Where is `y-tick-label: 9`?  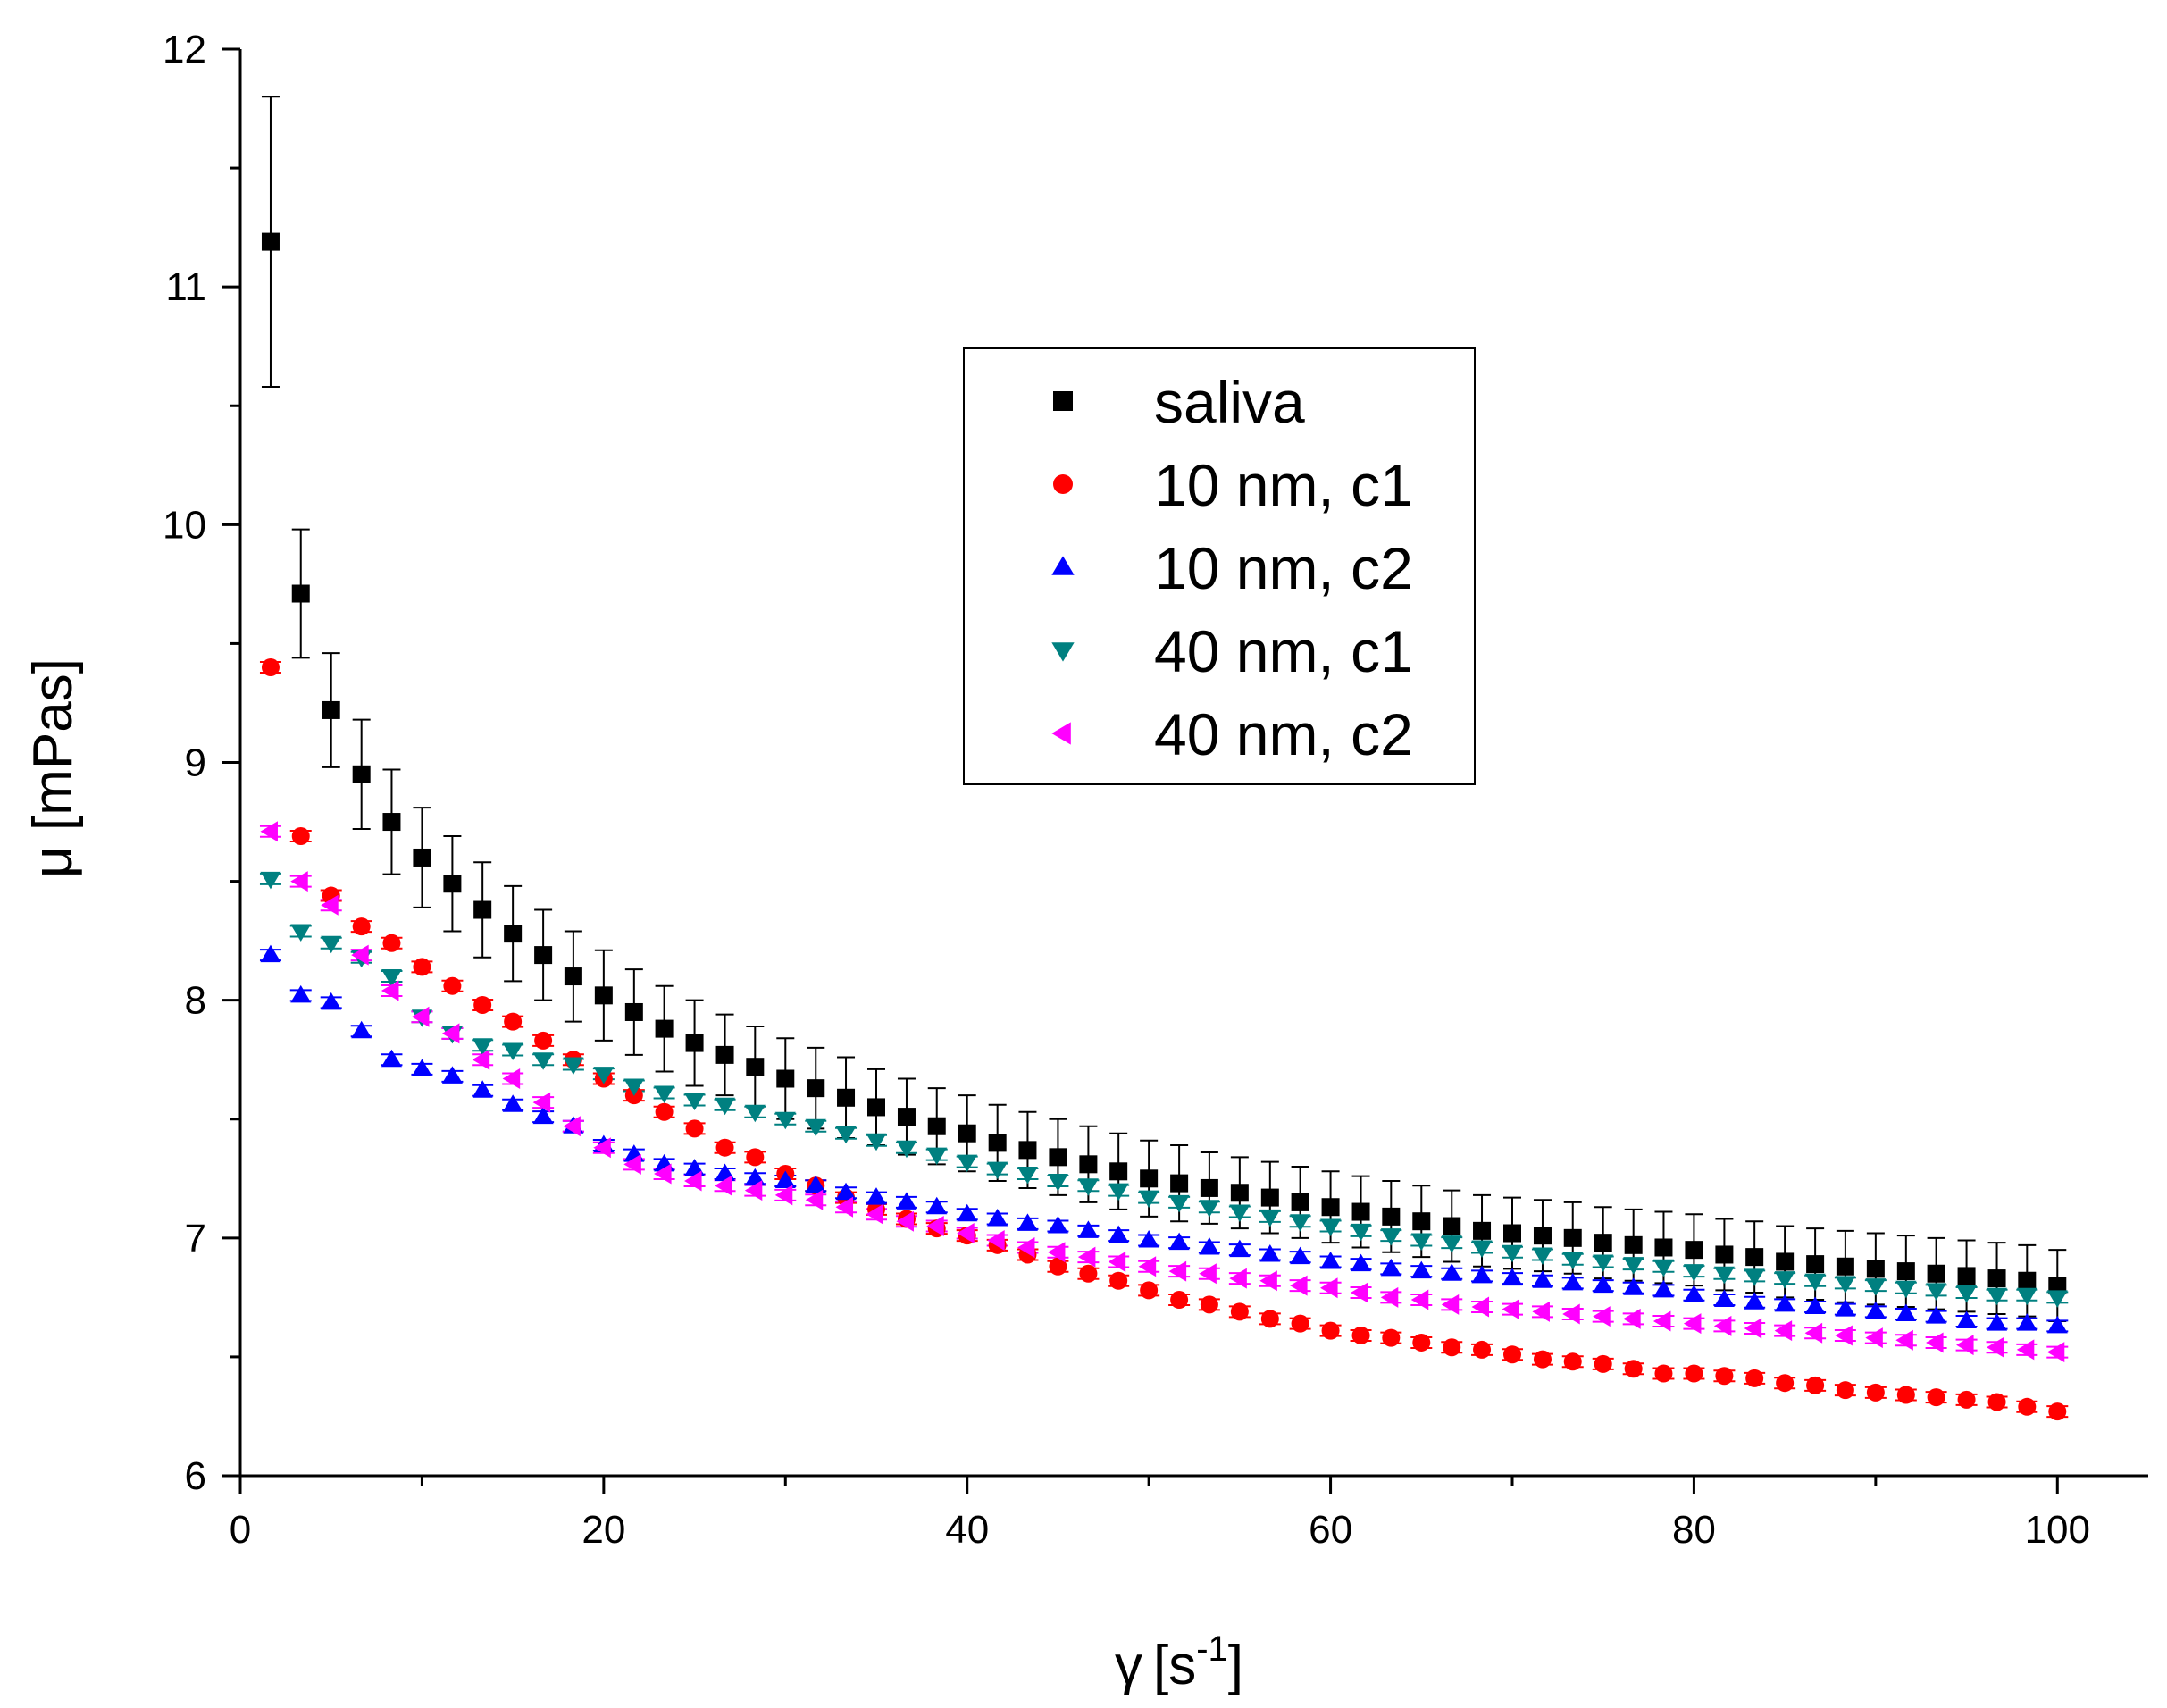 y-tick-label: 9 is located at coordinates (195, 763).